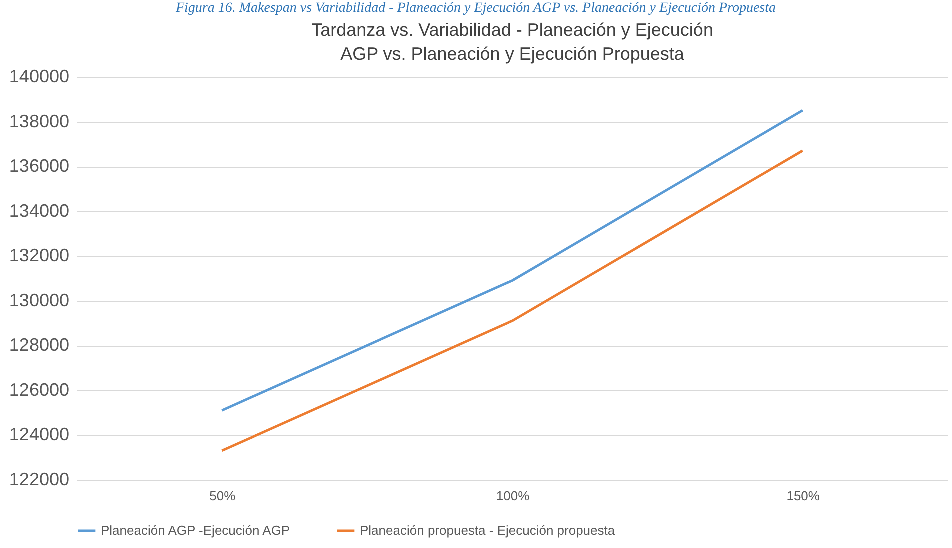 The image size is (952, 548). I want to click on y-tick-label: 126000, so click(39, 390).